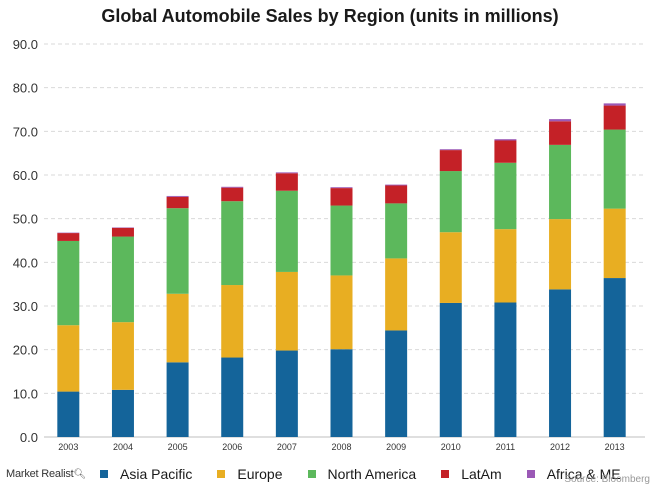 The width and height of the screenshot is (660, 490). Describe the element at coordinates (25, 306) in the screenshot. I see `y-tick-label: 30.0` at that location.